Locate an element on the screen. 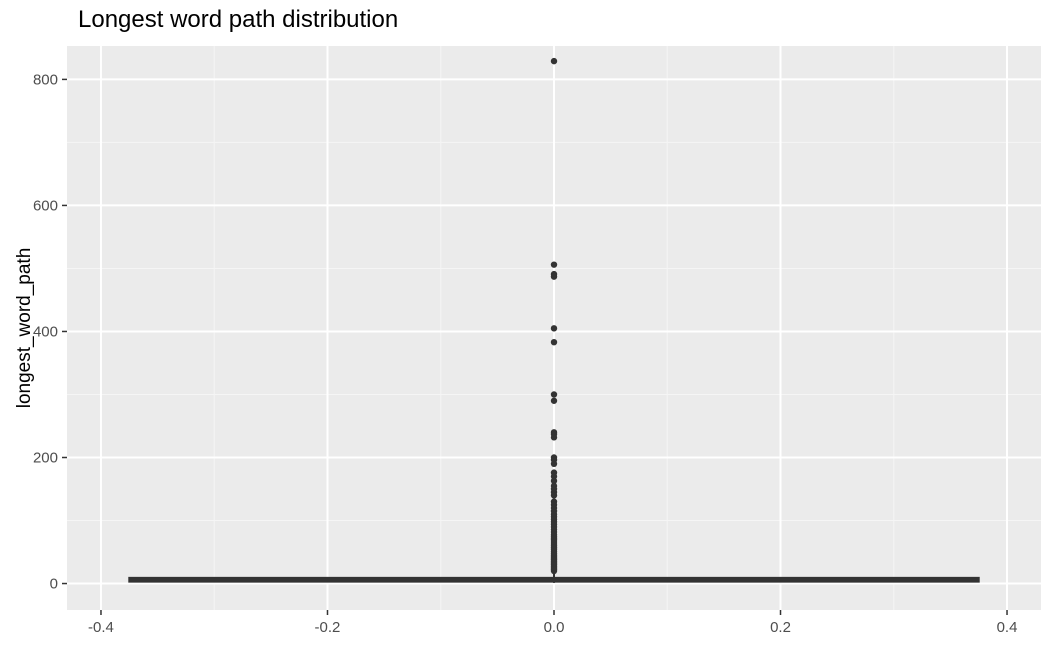 The width and height of the screenshot is (1050, 648). chart-title: Longest word path distribution is located at coordinates (238, 19).